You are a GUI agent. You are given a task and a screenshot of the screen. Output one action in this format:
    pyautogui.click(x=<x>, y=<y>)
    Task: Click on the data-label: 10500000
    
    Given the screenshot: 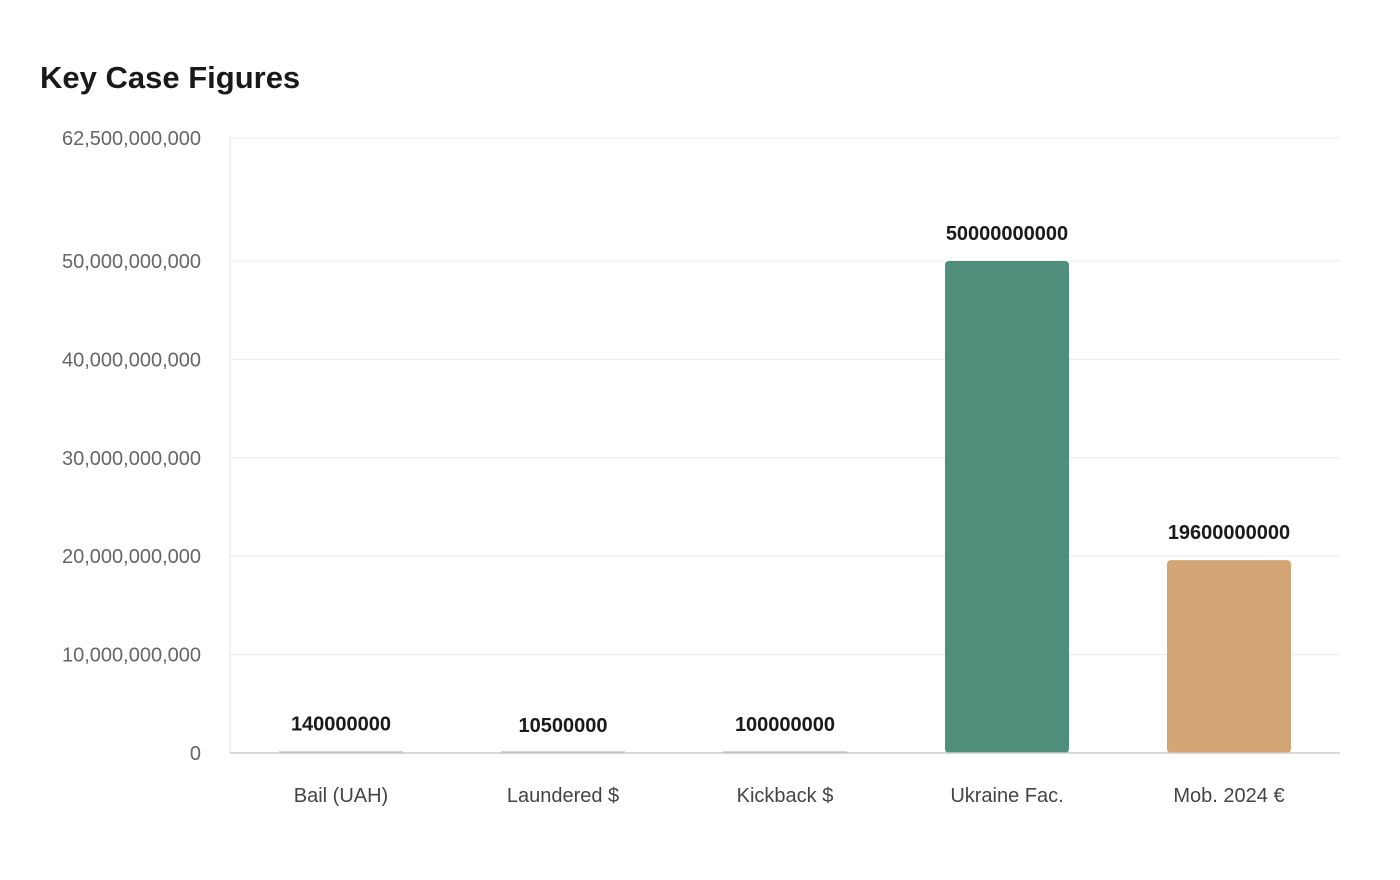 What is the action you would take?
    pyautogui.click(x=563, y=726)
    